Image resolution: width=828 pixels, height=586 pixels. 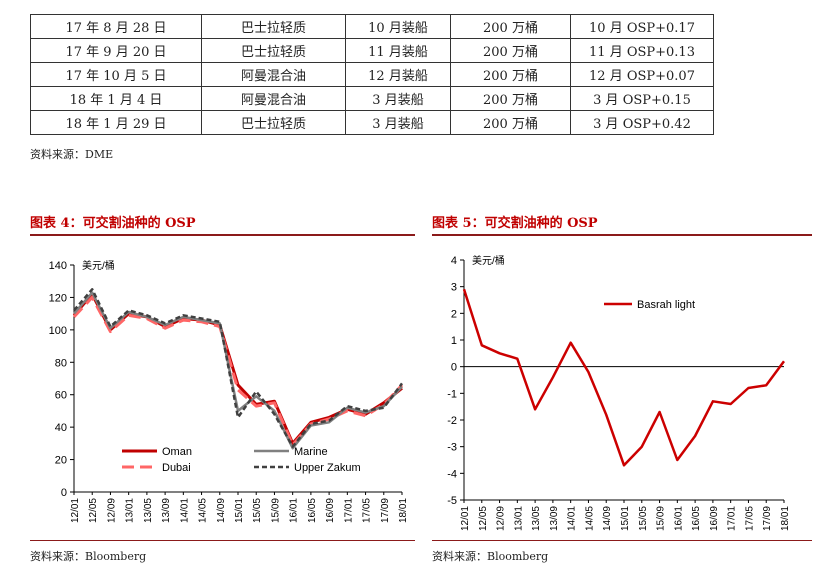 I want to click on legend-label: Upper Zakum, so click(x=327, y=468).